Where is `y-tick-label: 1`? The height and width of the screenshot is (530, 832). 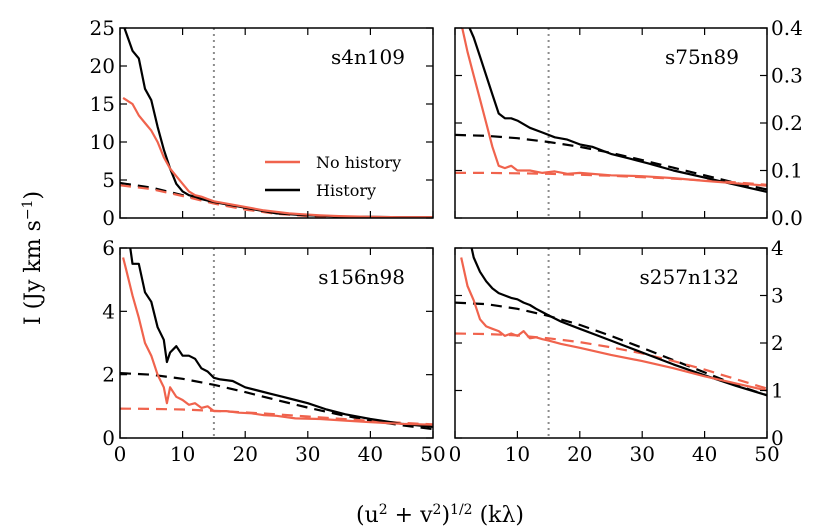
y-tick-label: 1 is located at coordinates (777, 391).